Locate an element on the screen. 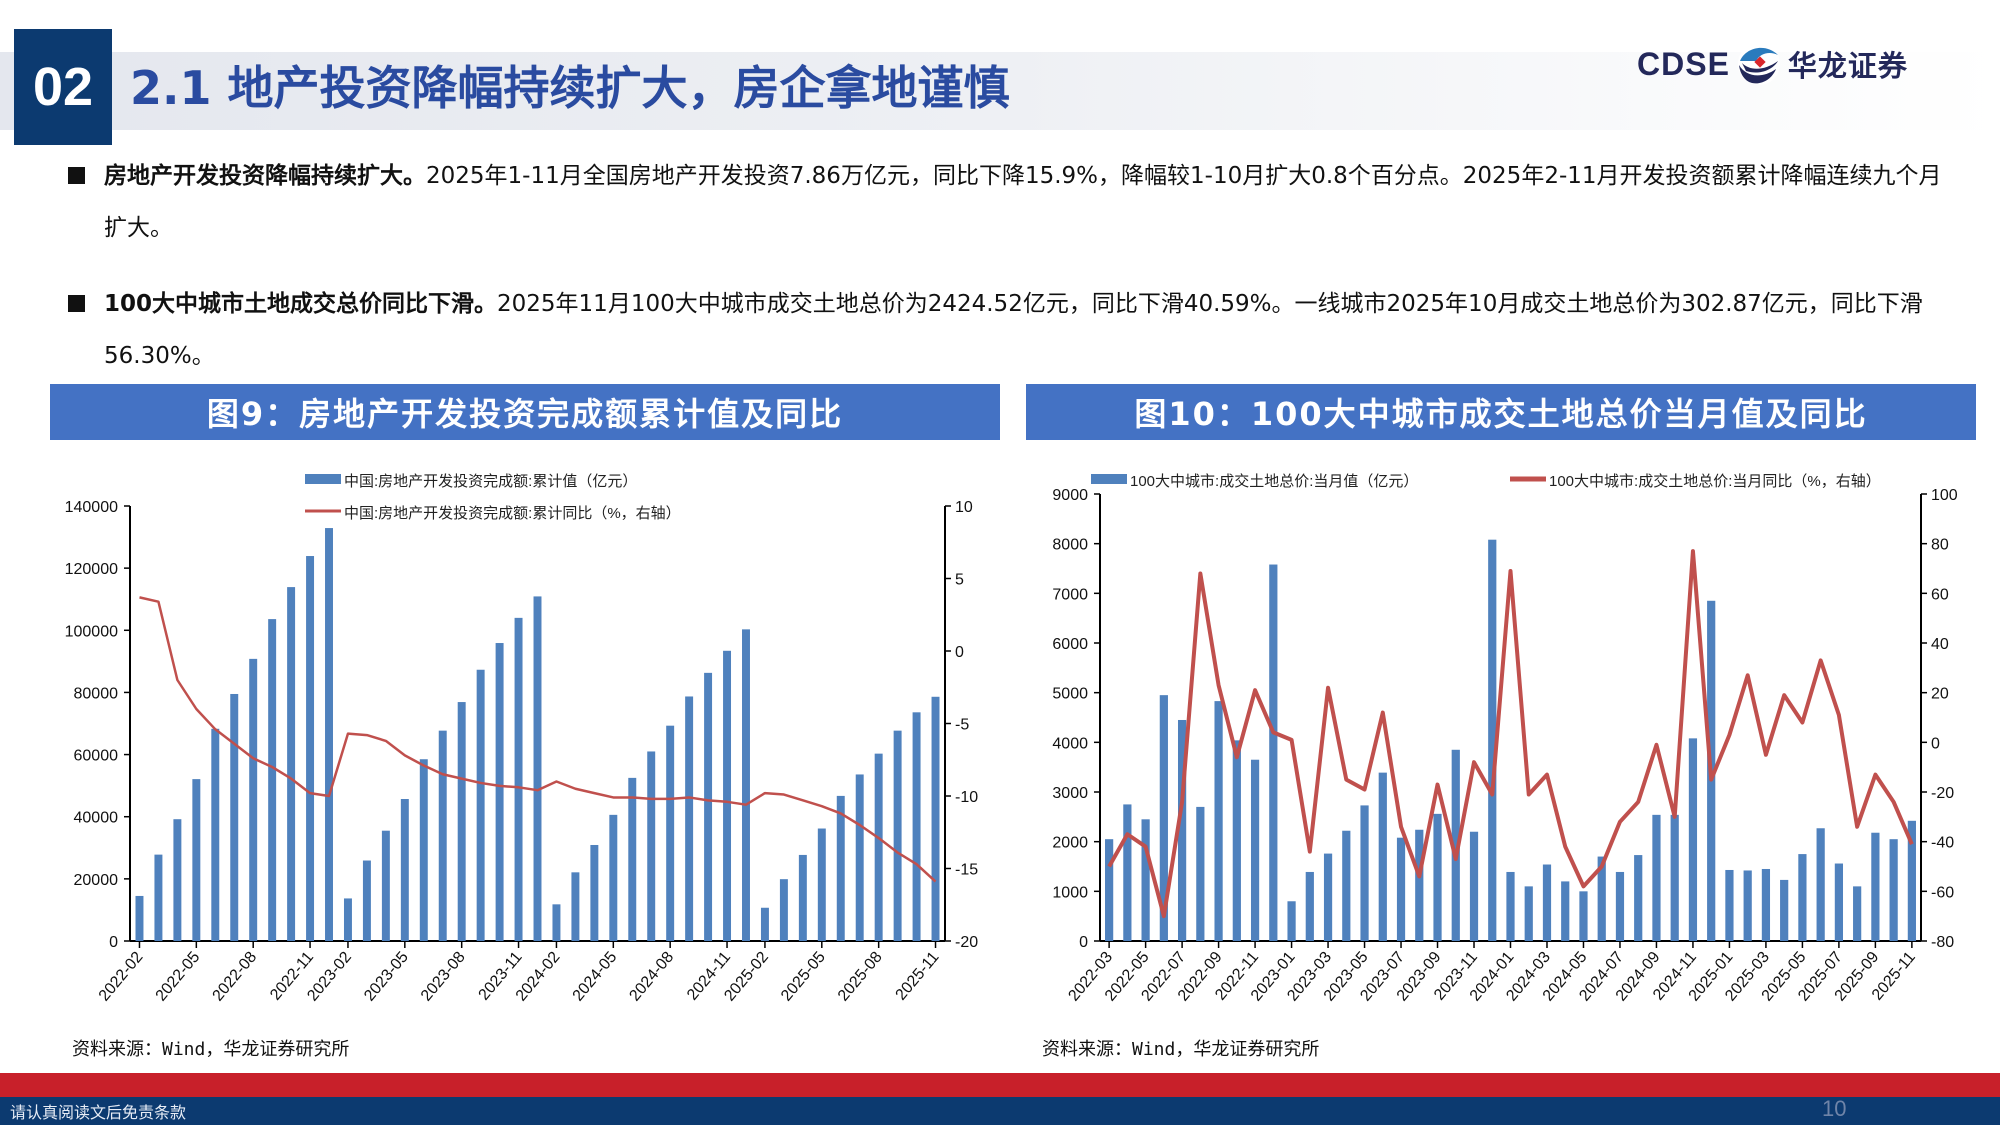 This screenshot has height=1125, width=2000. svg-text: 2025-05 is located at coordinates (803, 977).